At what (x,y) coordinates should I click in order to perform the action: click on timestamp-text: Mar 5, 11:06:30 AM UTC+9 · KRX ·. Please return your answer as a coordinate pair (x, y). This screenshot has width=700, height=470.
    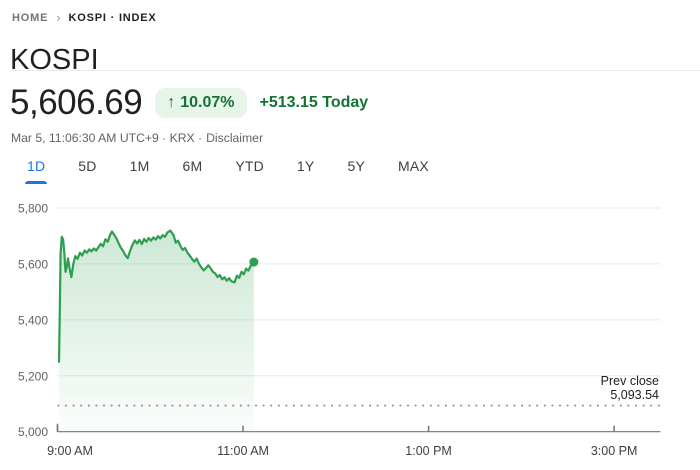
    Looking at the image, I should click on (107, 138).